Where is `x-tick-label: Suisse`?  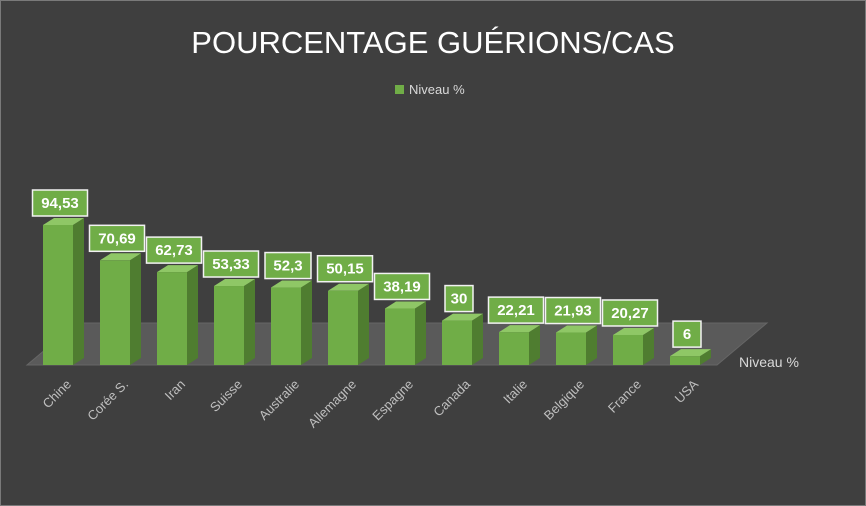 x-tick-label: Suisse is located at coordinates (226, 396).